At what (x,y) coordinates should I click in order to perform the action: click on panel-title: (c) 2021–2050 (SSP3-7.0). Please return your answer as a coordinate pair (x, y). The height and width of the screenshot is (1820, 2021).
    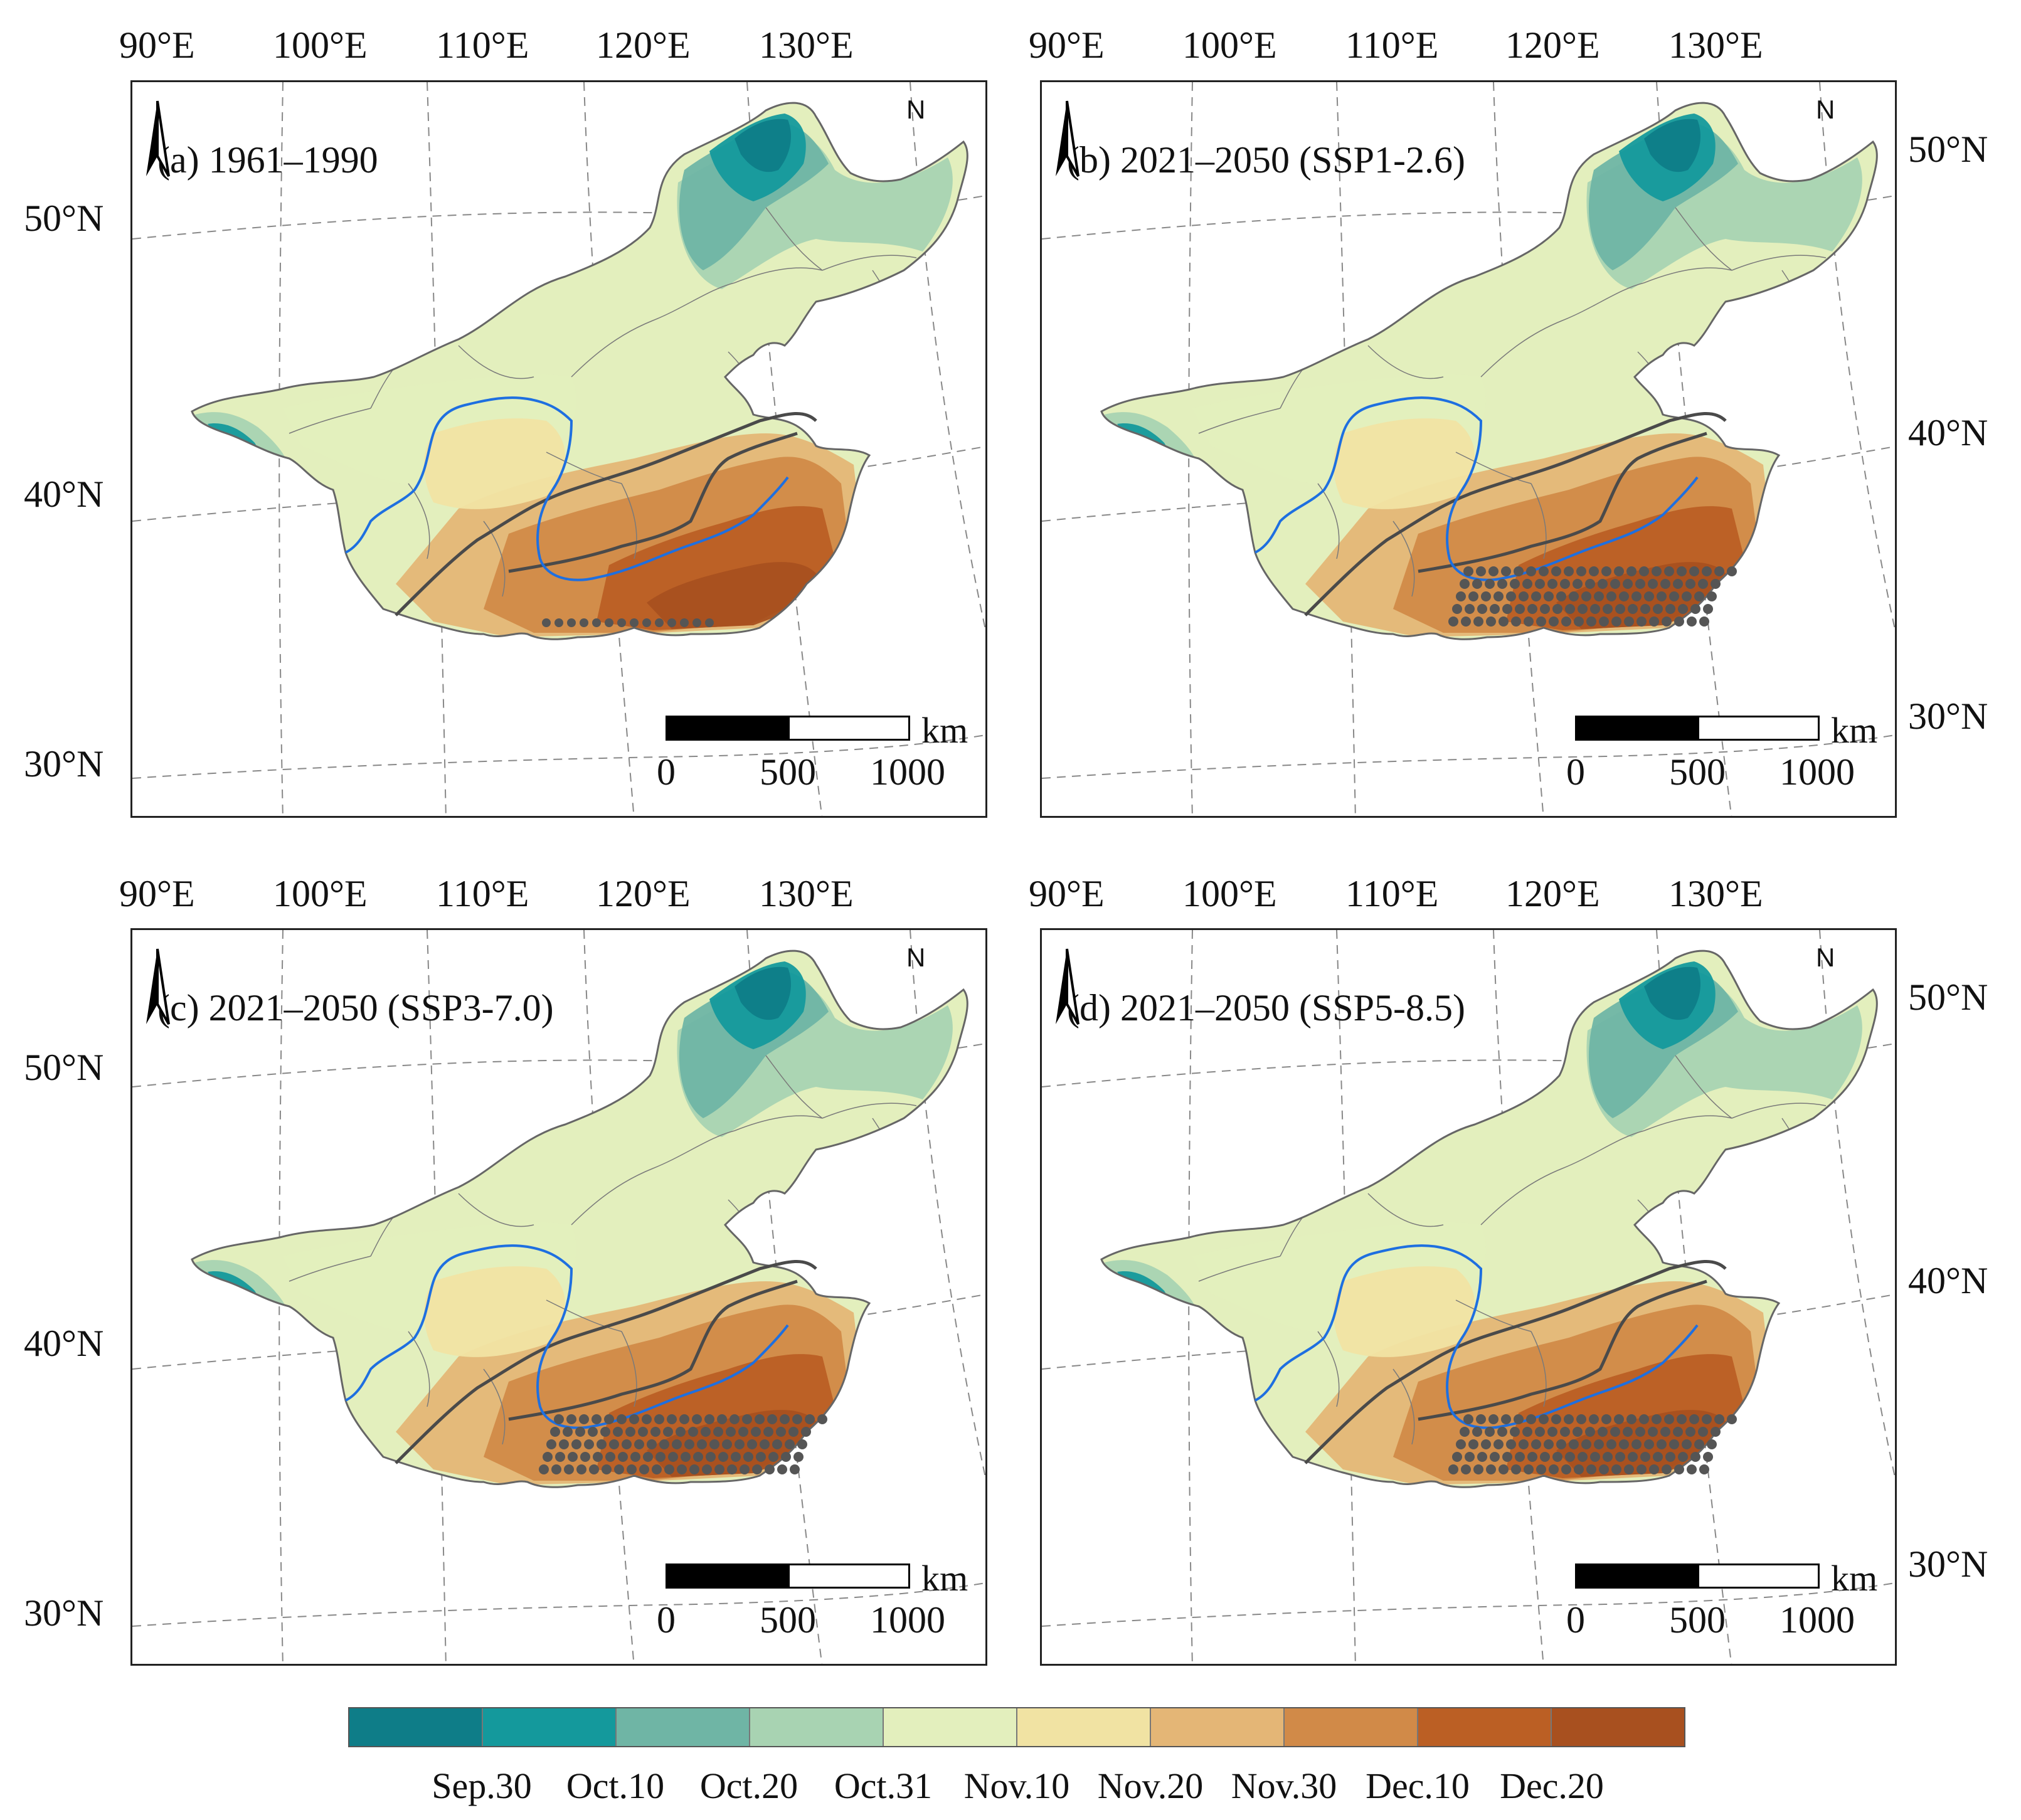
    Looking at the image, I should click on (355, 1008).